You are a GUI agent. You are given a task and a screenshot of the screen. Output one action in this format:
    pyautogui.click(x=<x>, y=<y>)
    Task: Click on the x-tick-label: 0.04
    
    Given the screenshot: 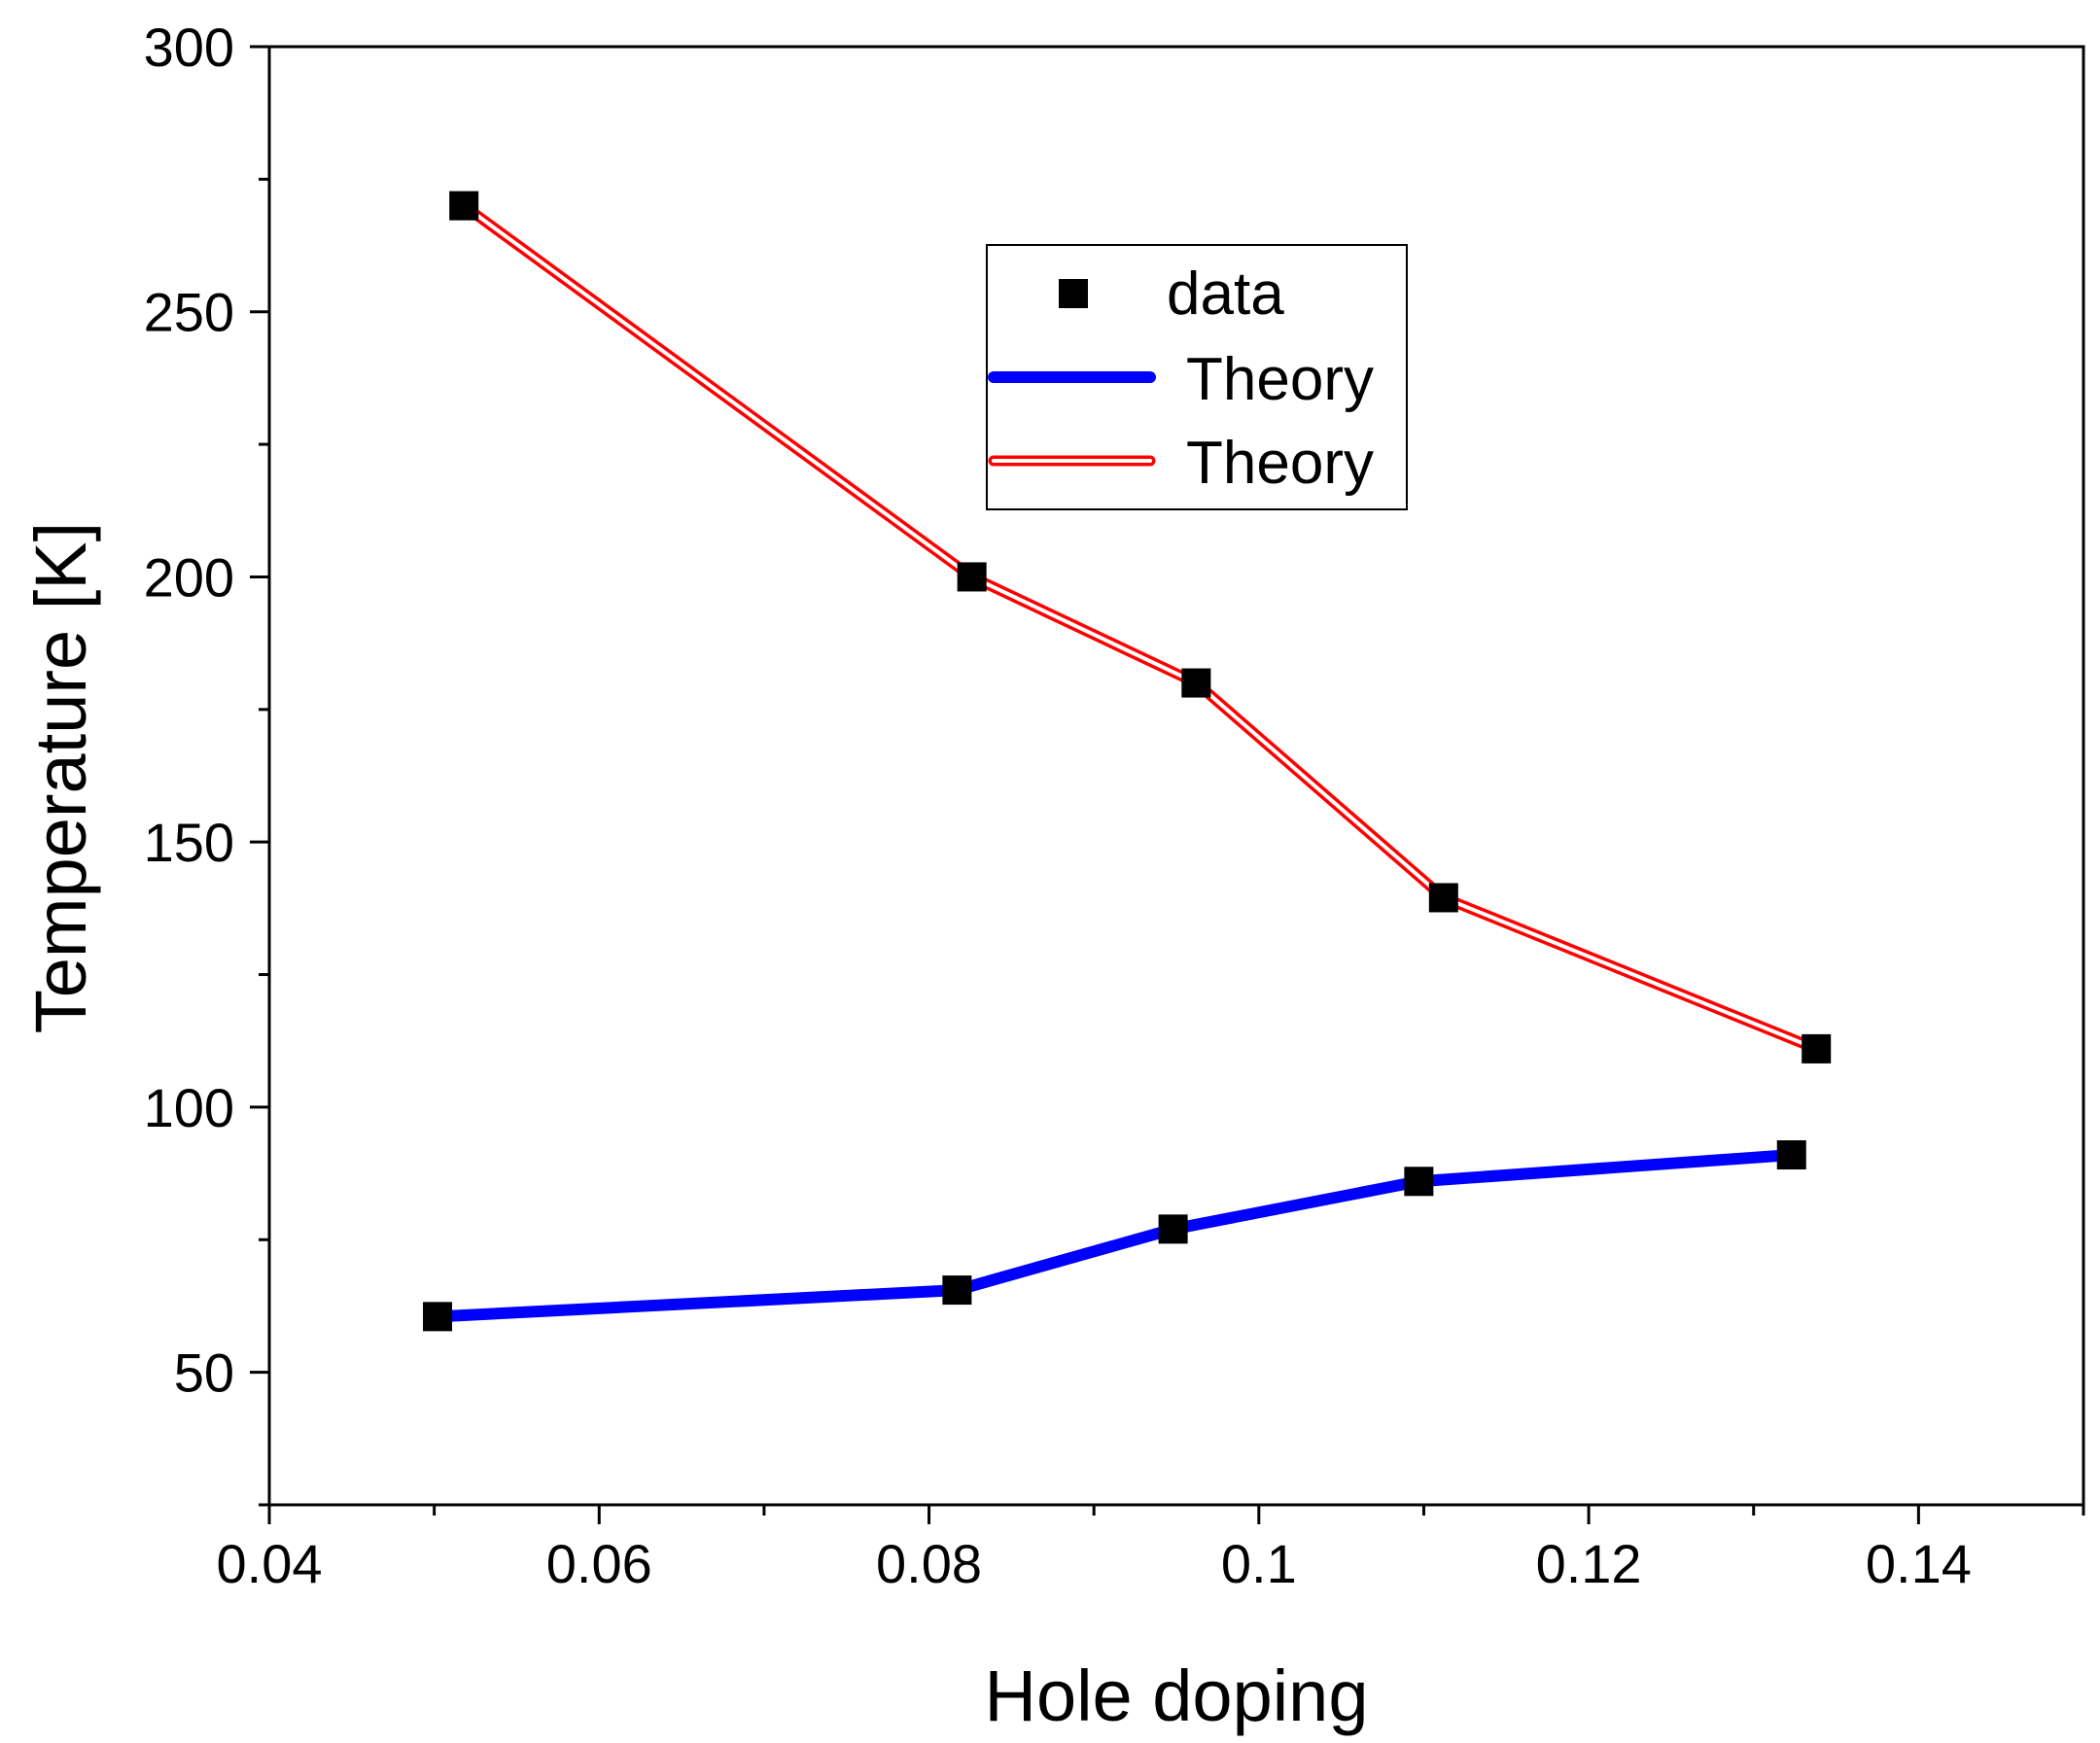 What is the action you would take?
    pyautogui.click(x=270, y=1563)
    